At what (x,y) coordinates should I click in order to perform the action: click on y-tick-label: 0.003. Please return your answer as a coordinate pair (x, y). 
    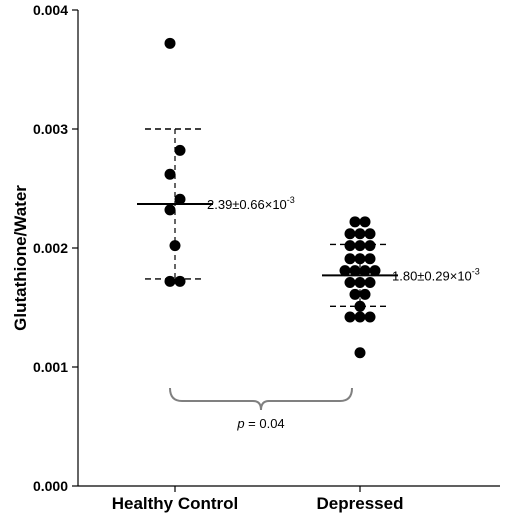
    Looking at the image, I should click on (50, 129).